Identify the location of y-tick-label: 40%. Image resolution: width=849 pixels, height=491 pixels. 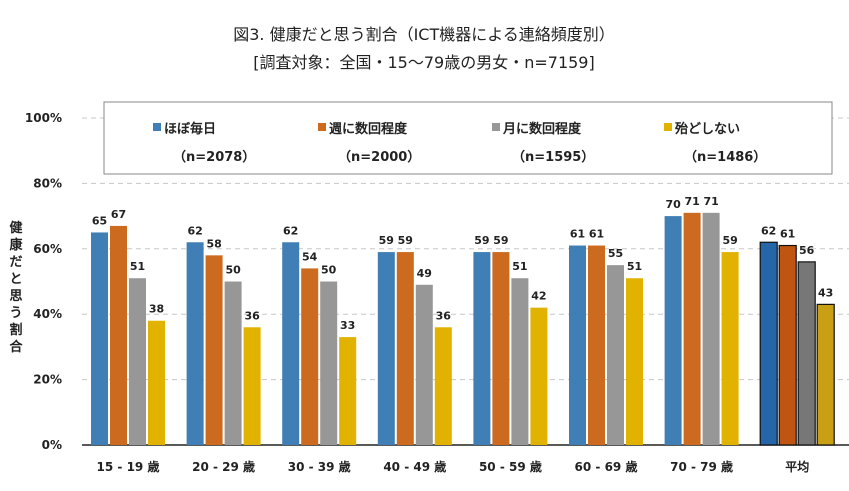
(47, 314).